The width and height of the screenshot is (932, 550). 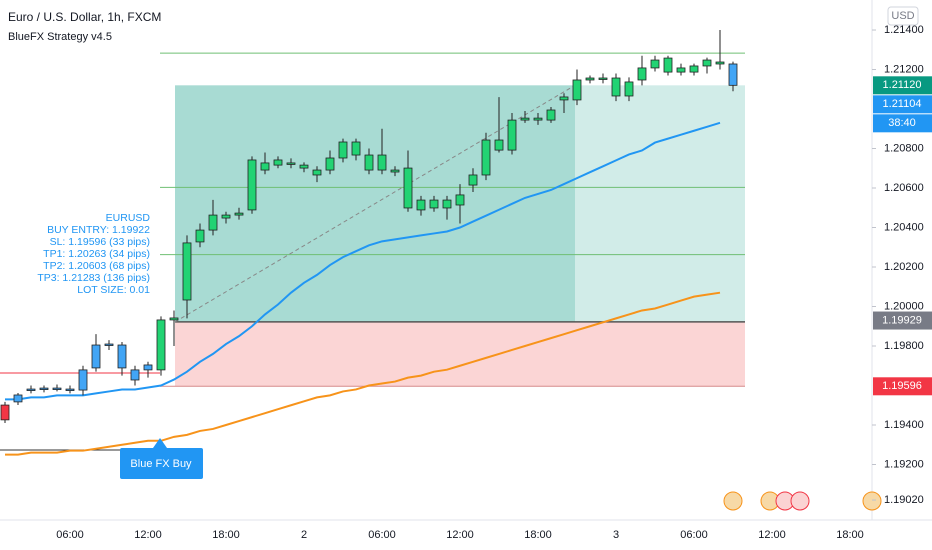 I want to click on trade-info-line: SL: 1.19596 (33 pips), so click(x=100, y=242).